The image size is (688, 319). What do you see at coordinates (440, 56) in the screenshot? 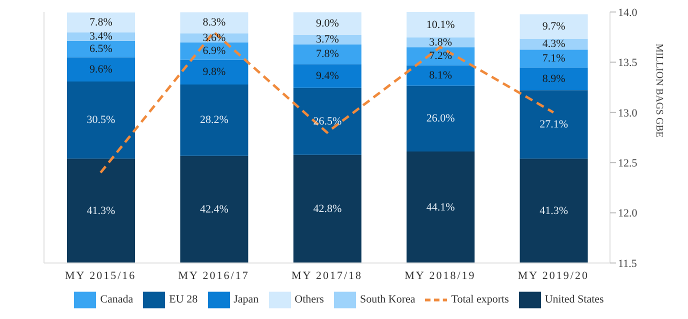
I see `data-label: 7.2%` at bounding box center [440, 56].